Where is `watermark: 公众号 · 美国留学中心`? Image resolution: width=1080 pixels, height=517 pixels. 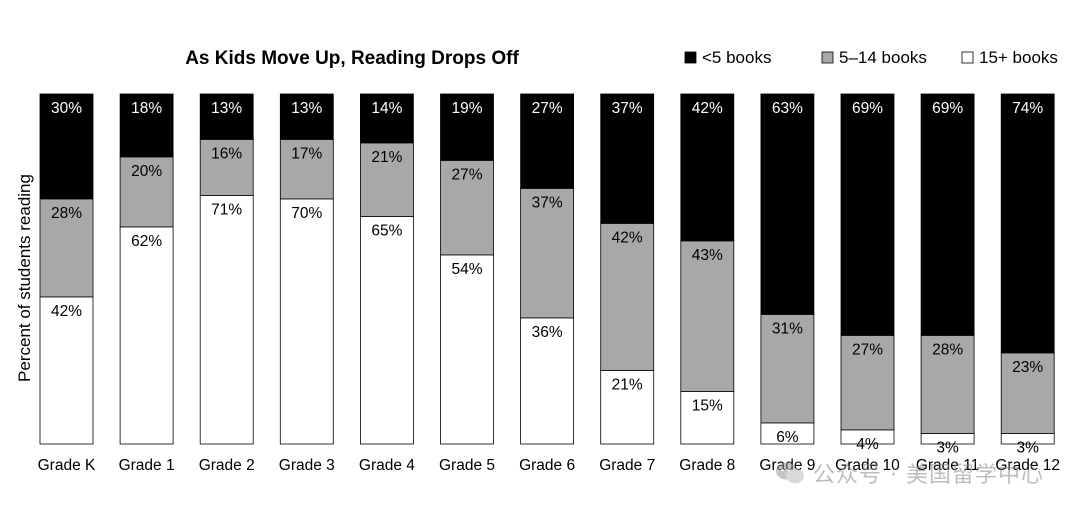 watermark: 公众号 · 美国留学中心 is located at coordinates (909, 473).